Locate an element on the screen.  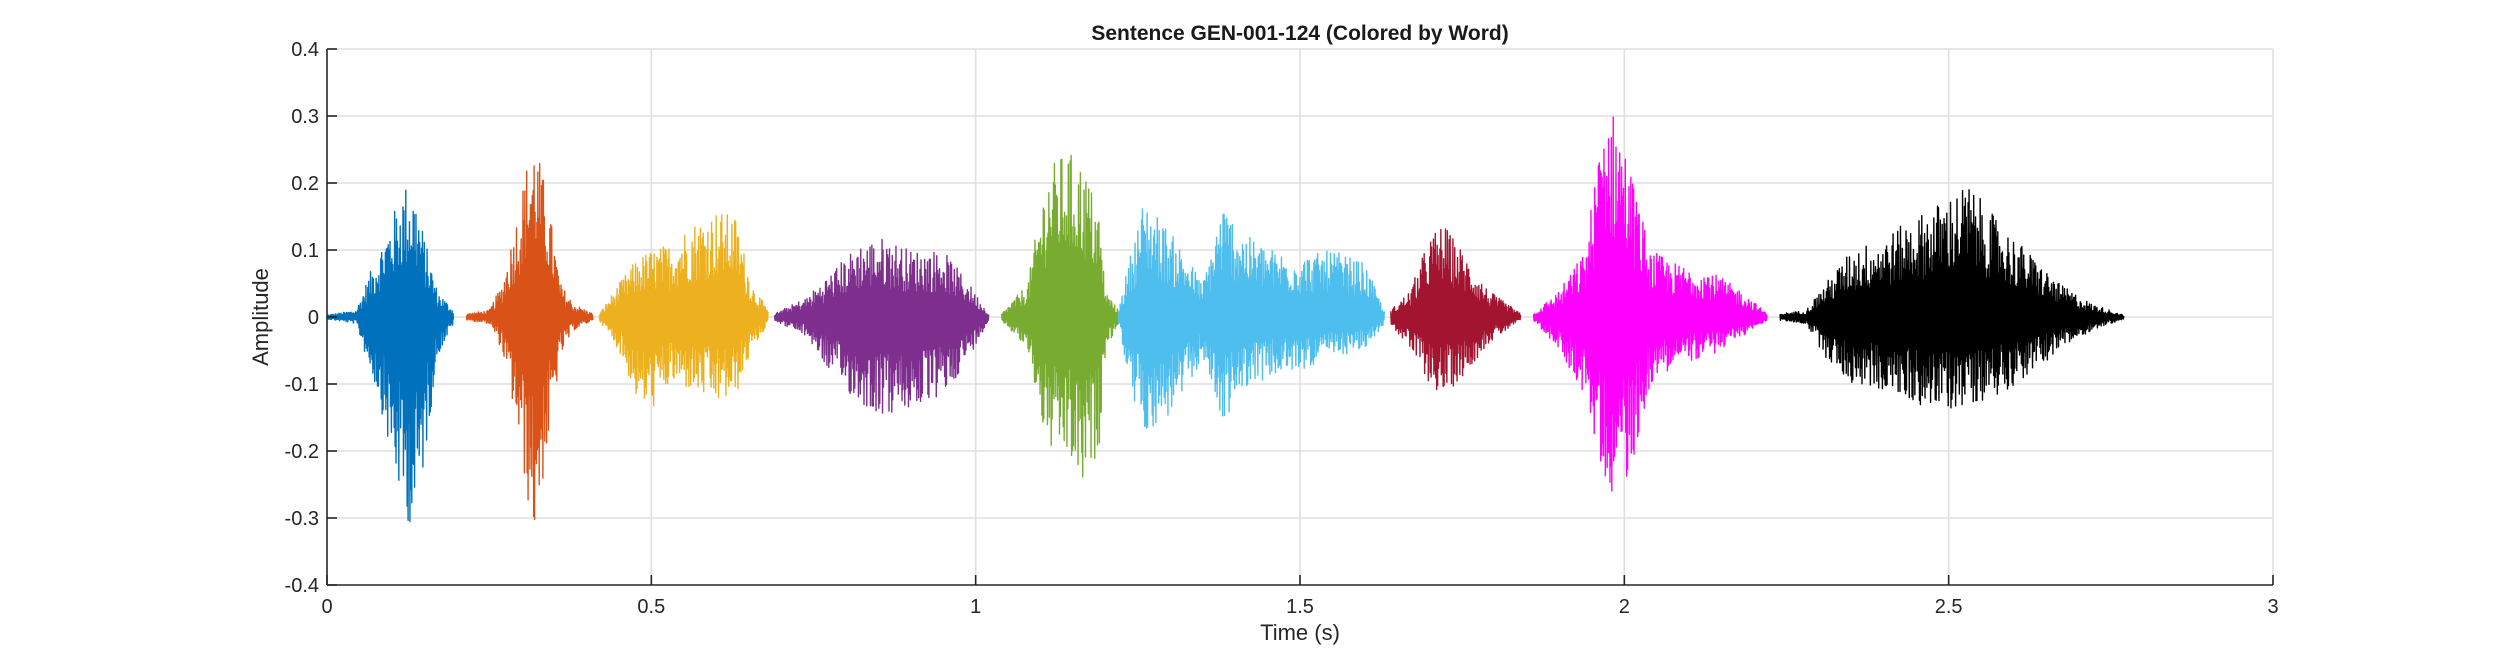
x-tick-label: 1.5 is located at coordinates (1300, 607).